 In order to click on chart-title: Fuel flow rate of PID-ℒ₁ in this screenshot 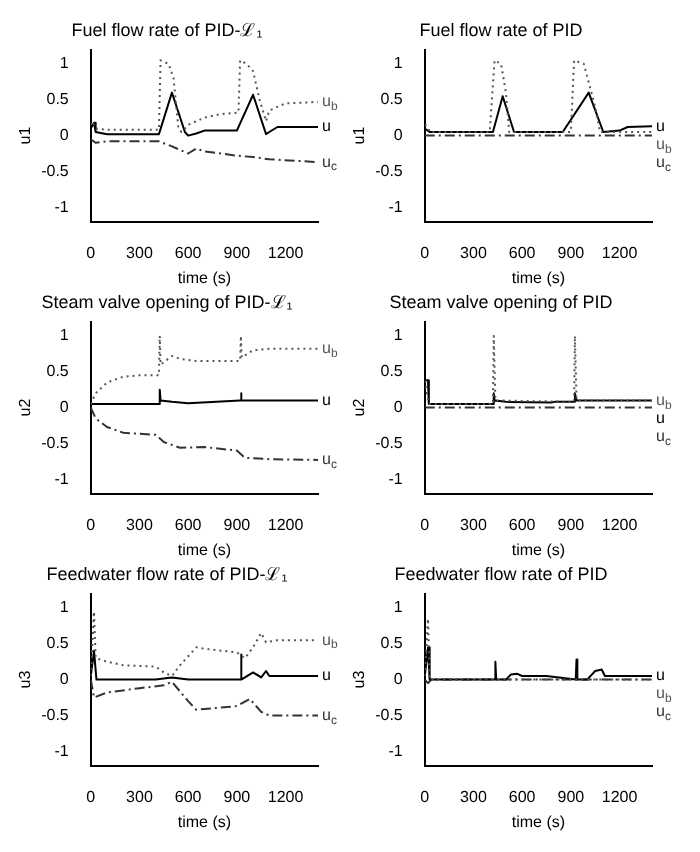, I will do `click(167, 29)`.